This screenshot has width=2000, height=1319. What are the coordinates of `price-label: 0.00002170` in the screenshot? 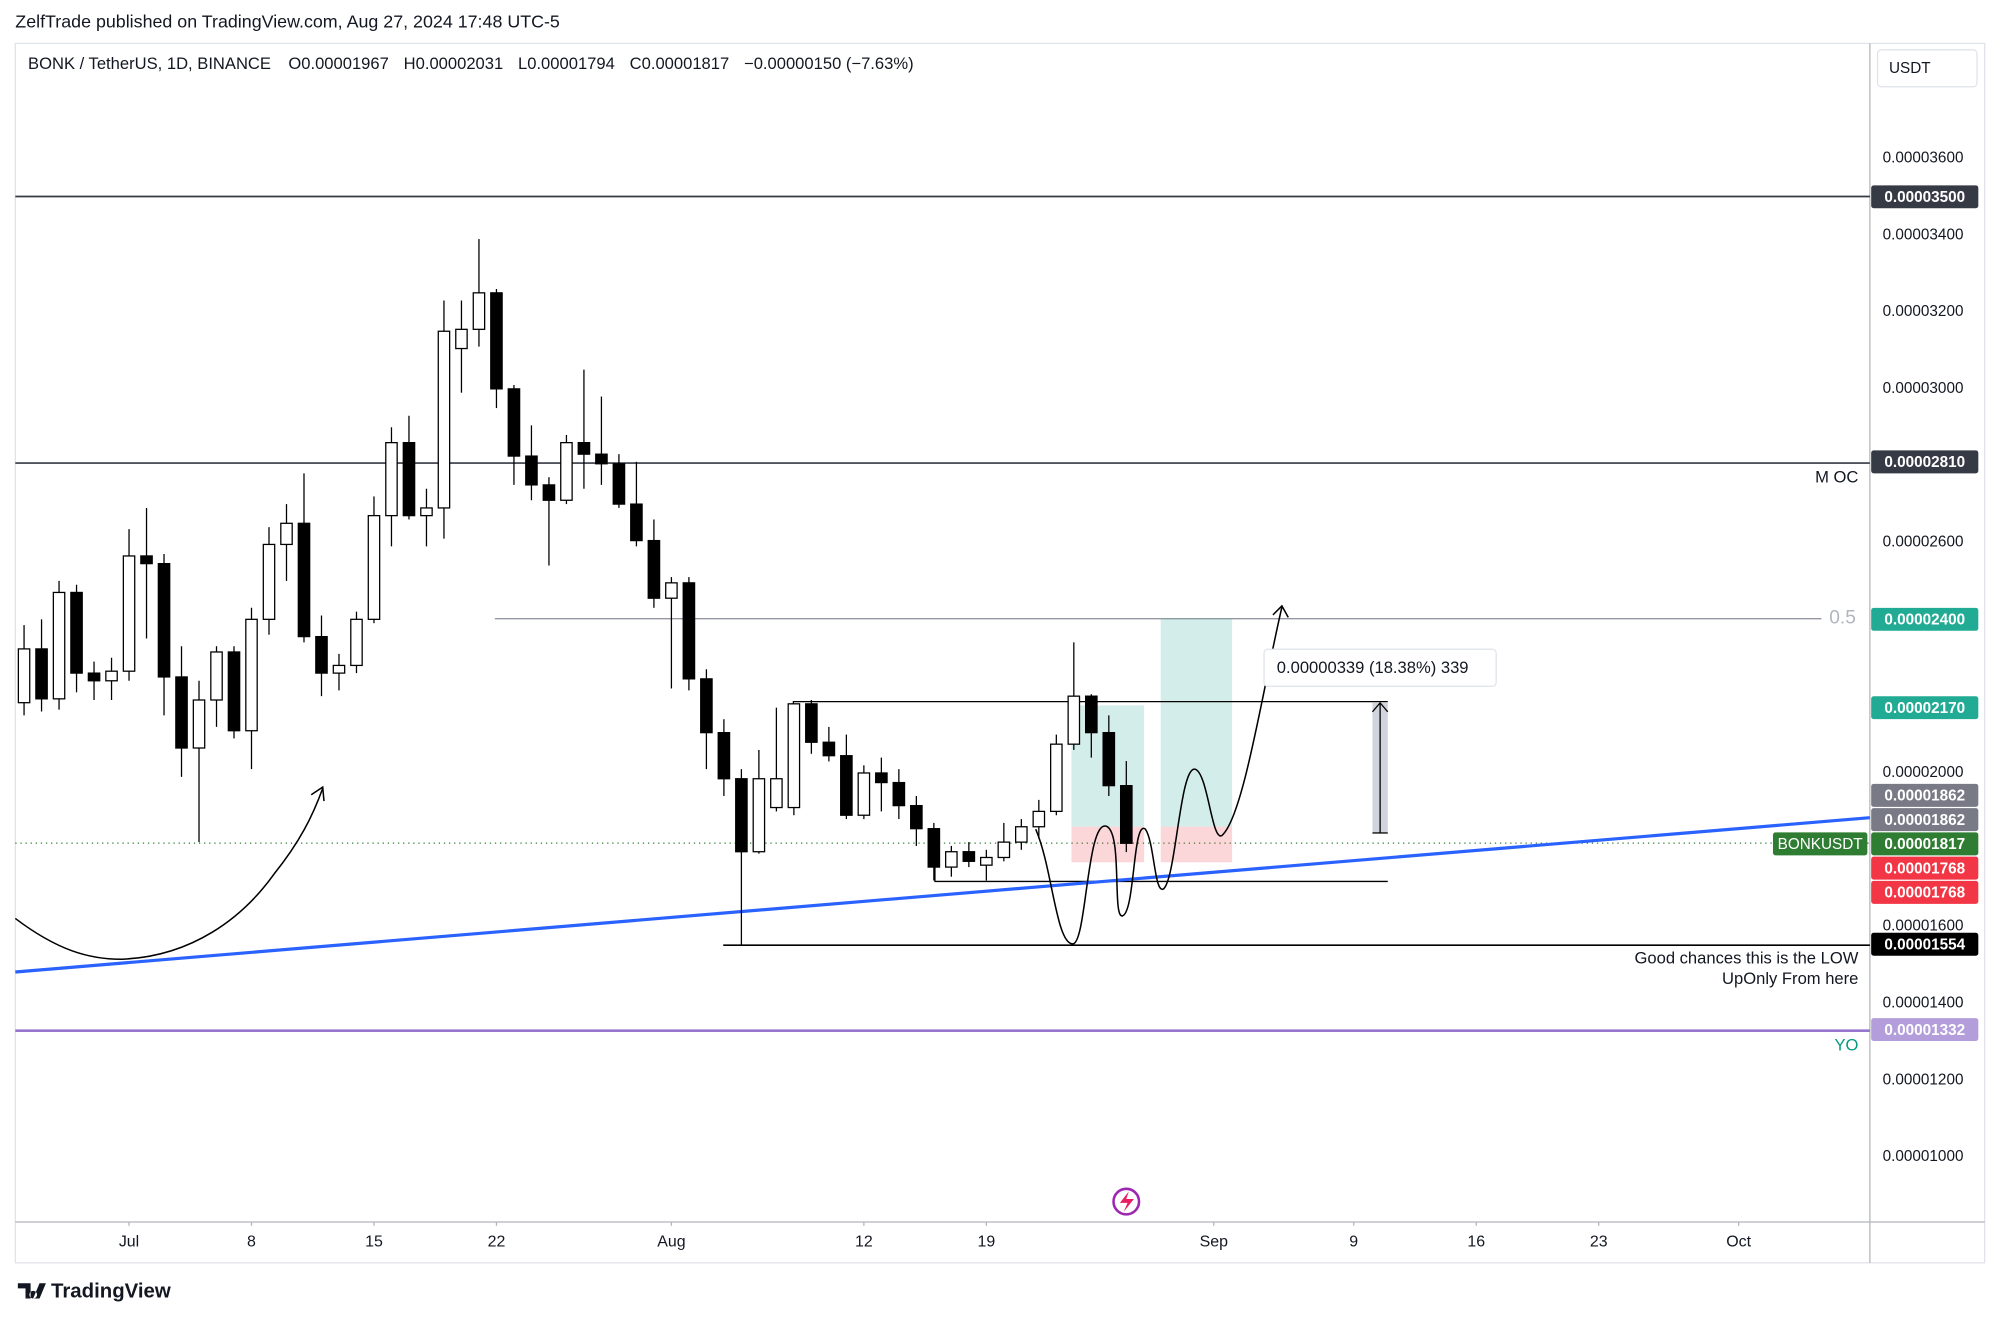 It's located at (1924, 708).